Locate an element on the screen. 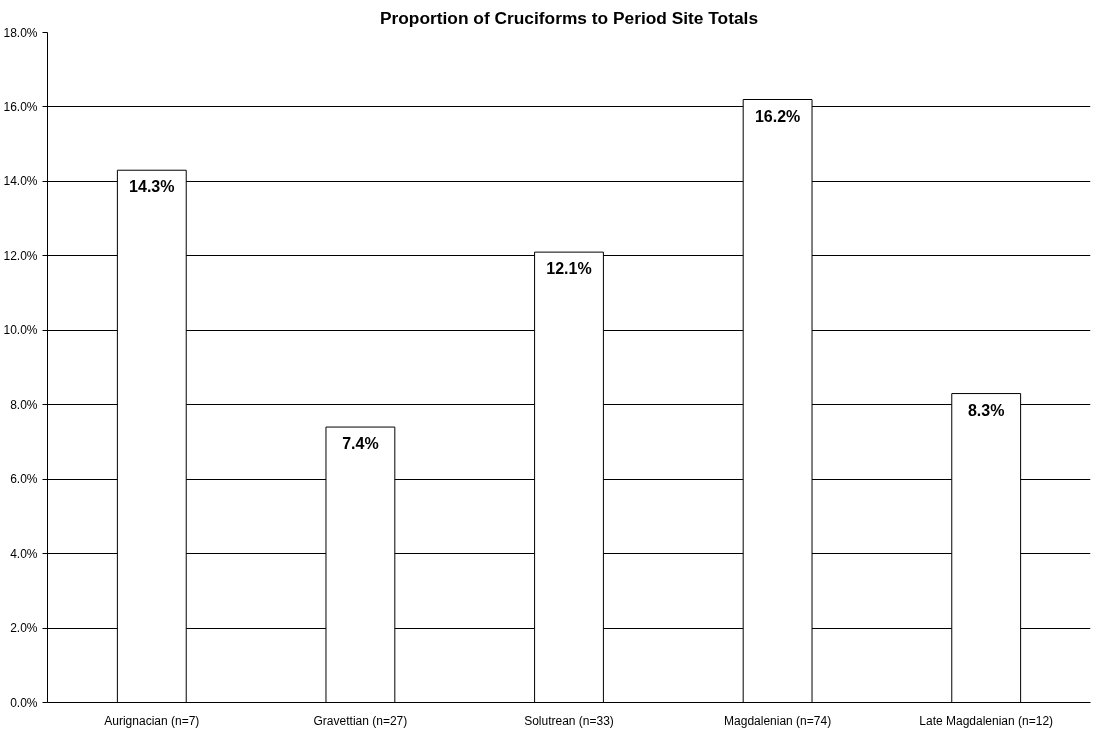  data-label: 14.3% is located at coordinates (152, 187).